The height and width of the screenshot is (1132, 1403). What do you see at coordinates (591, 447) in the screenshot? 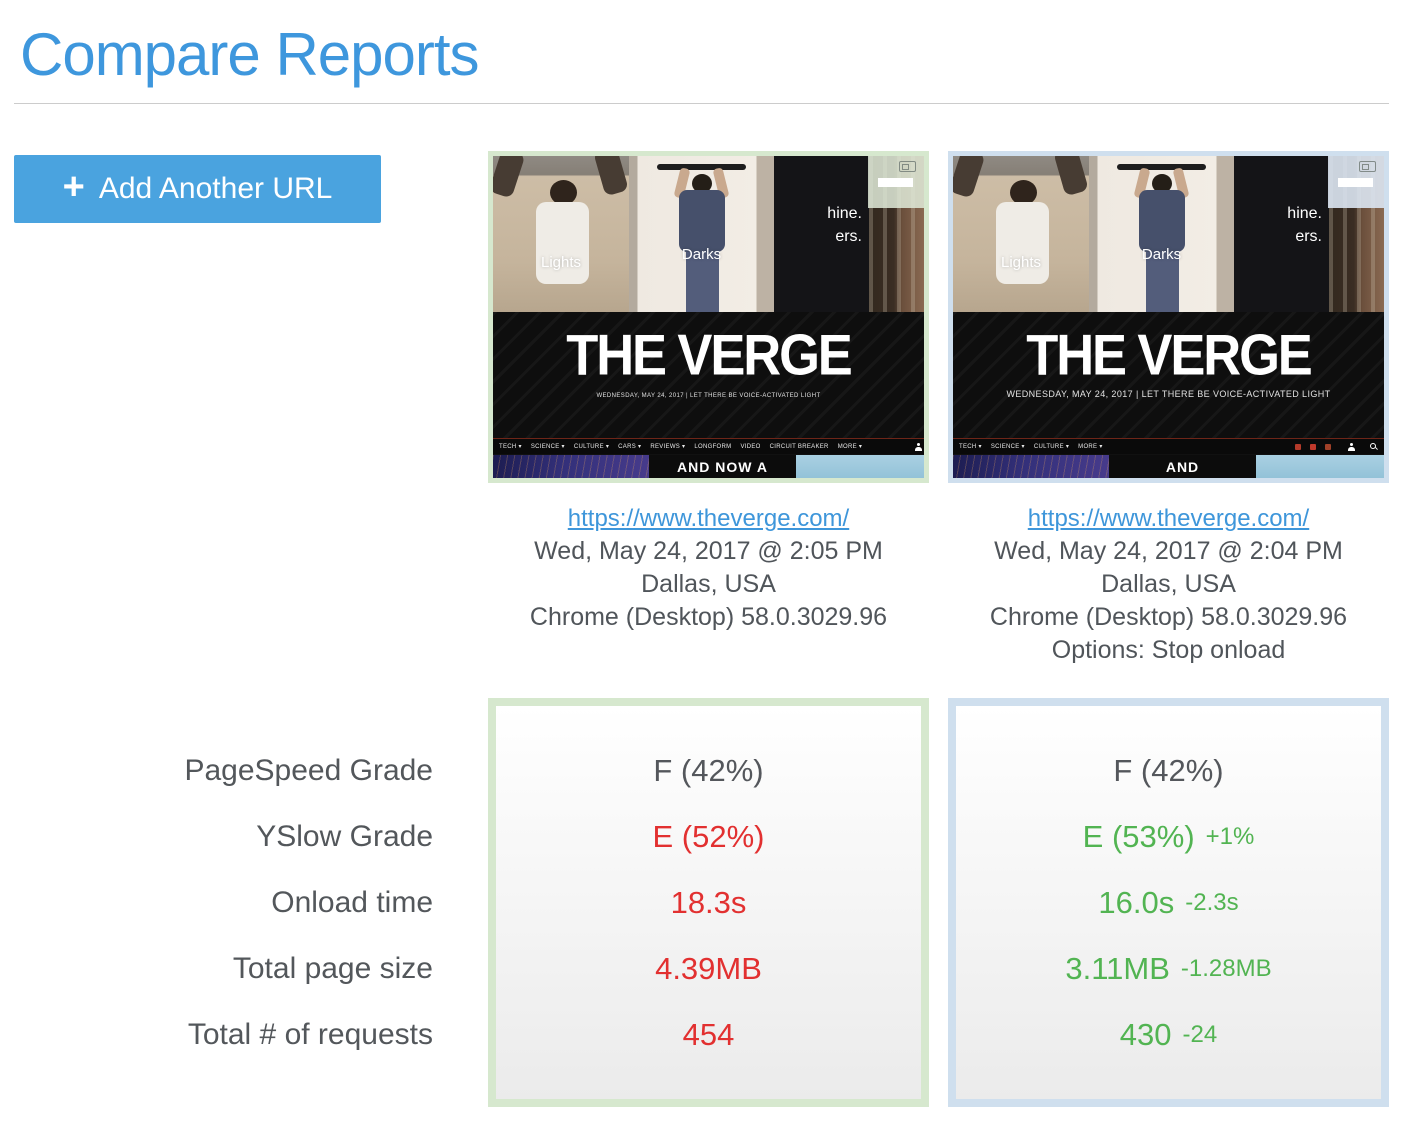
I see `verge-nav-item: CULTURE ▾` at bounding box center [591, 447].